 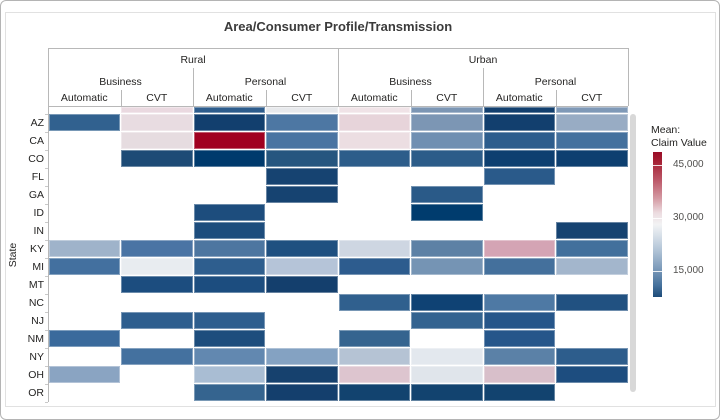 What do you see at coordinates (36, 374) in the screenshot?
I see `row-label-oh: OH` at bounding box center [36, 374].